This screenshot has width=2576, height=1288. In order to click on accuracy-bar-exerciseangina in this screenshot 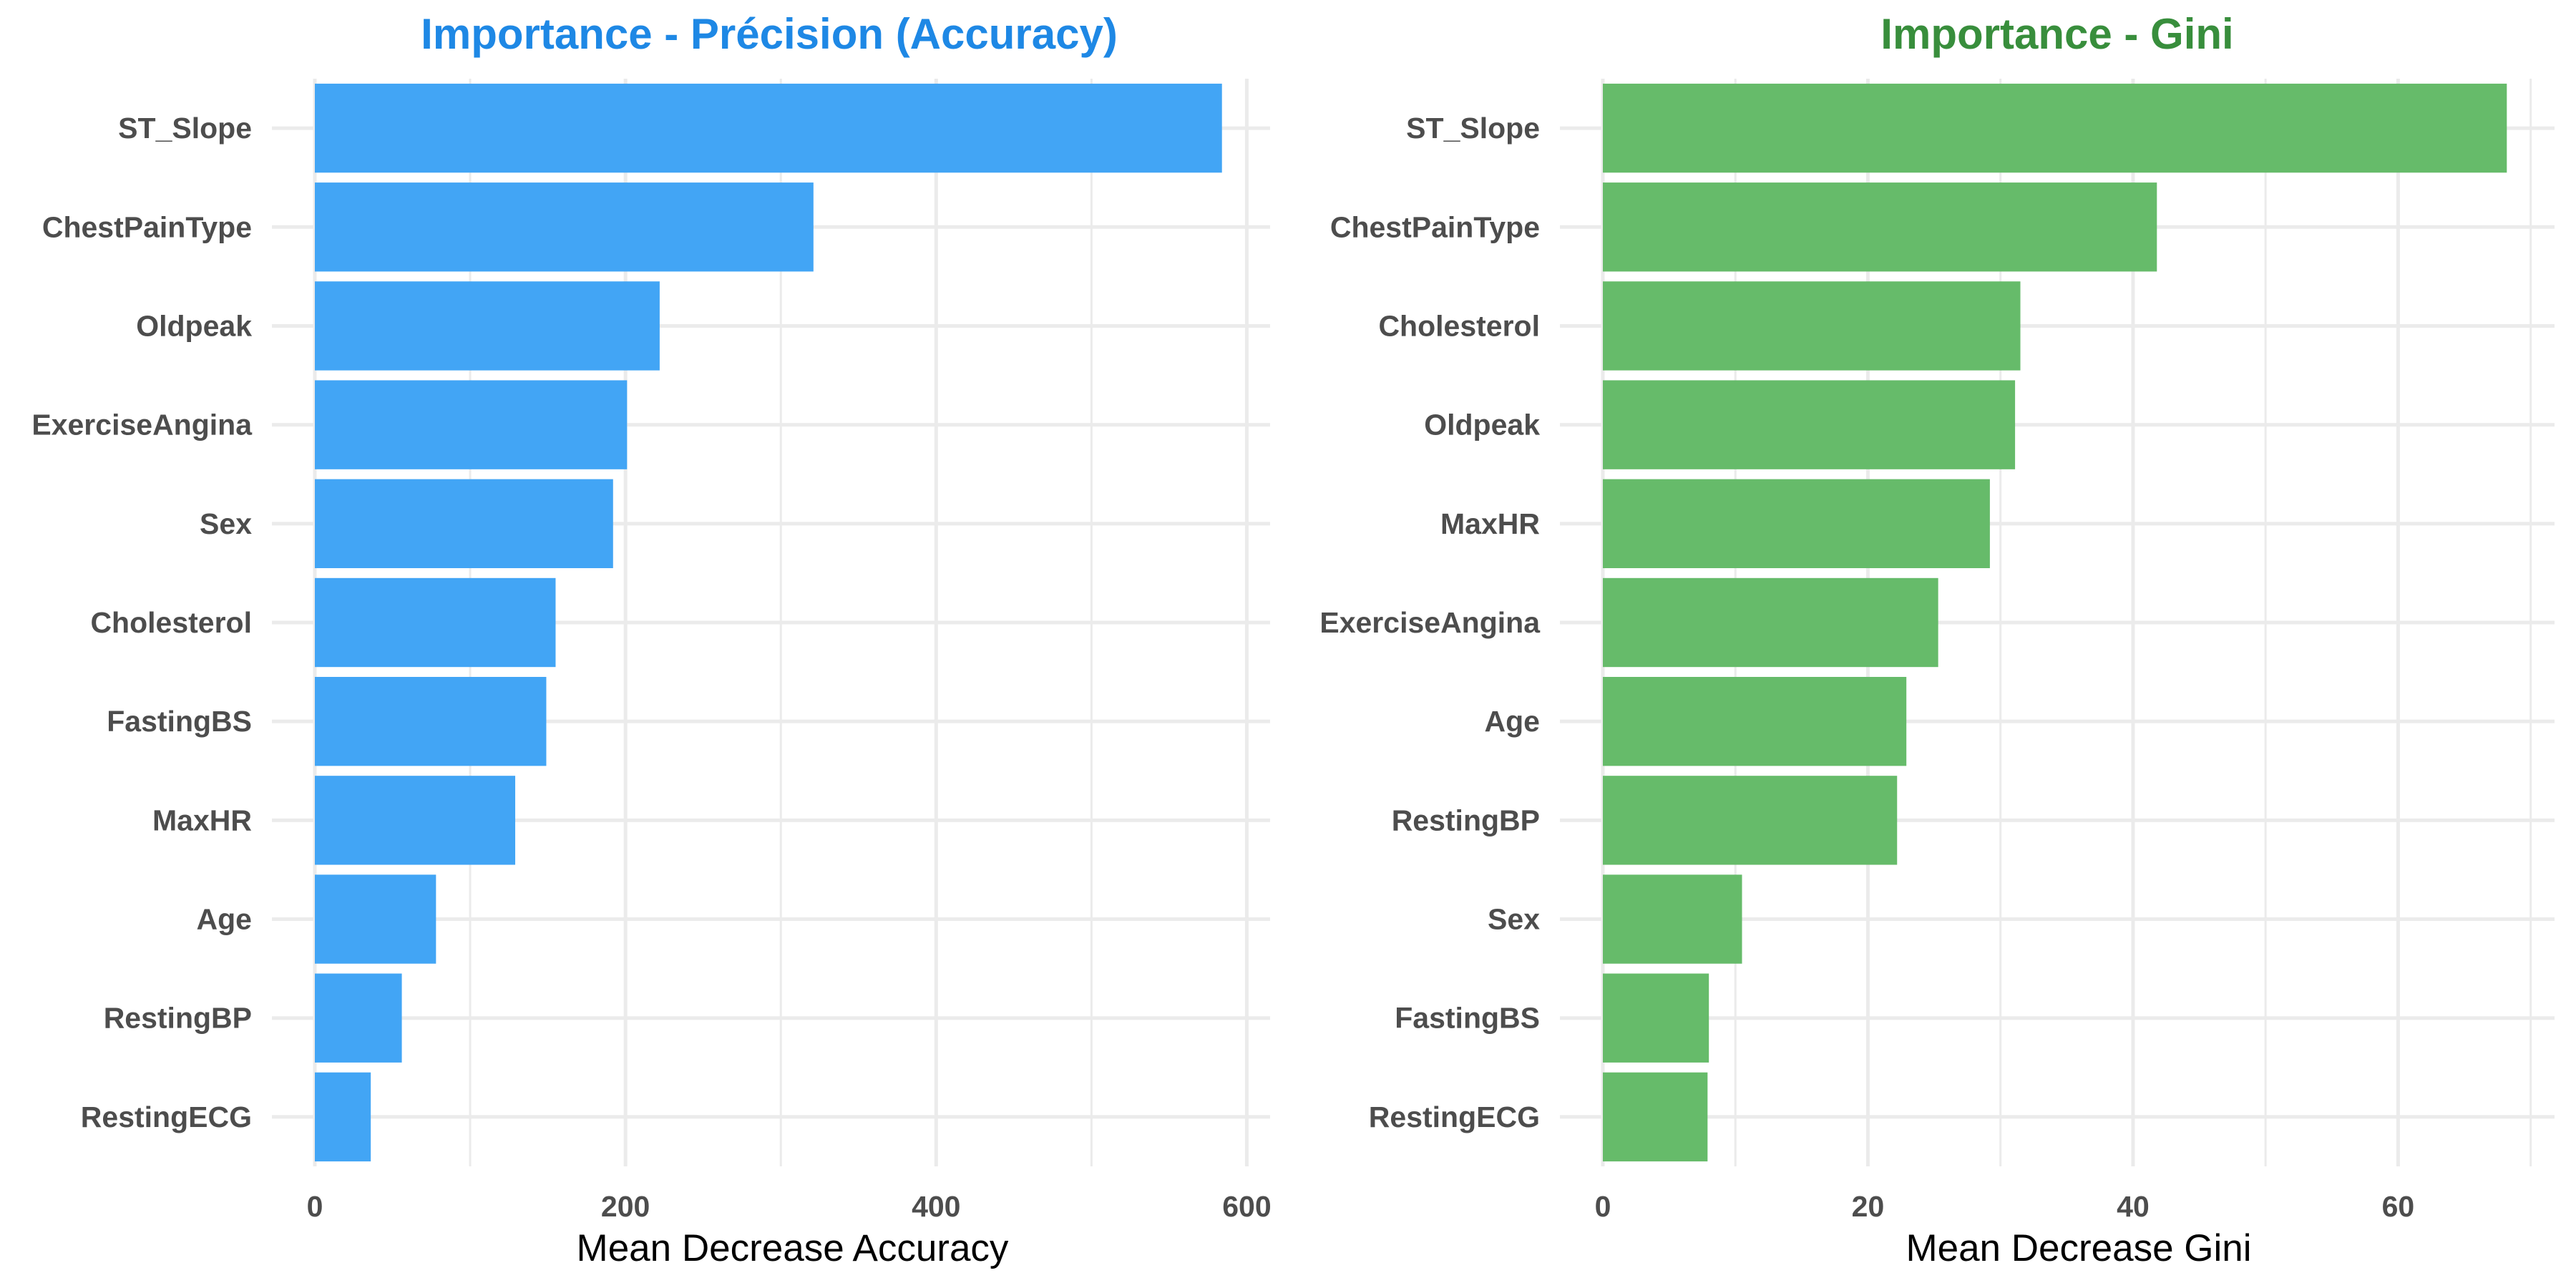, I will do `click(471, 425)`.